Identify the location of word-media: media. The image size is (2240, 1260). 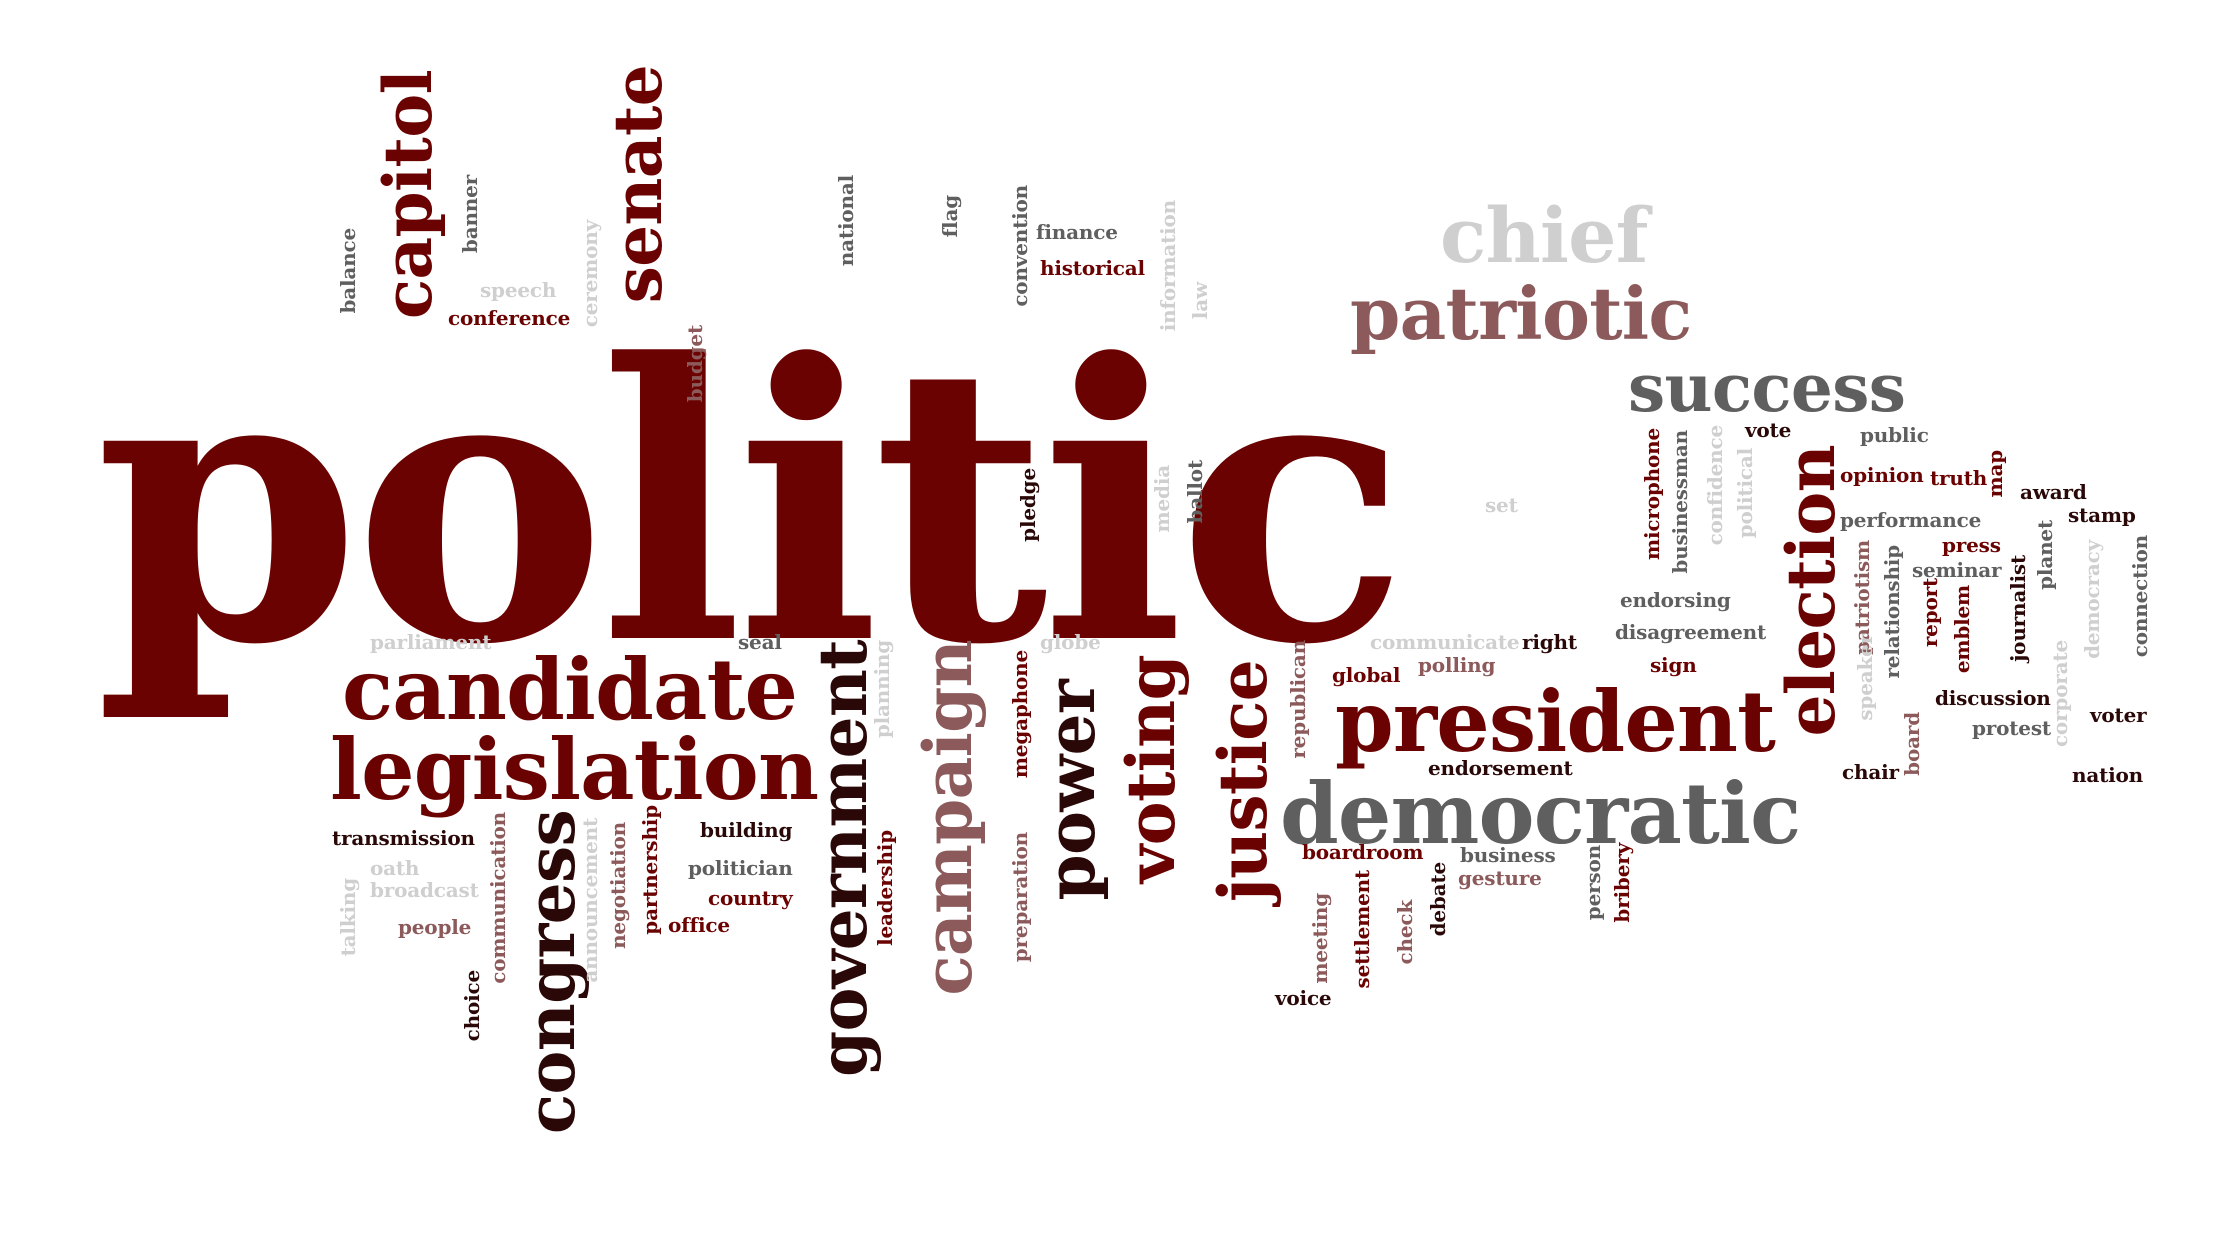
(1162, 499).